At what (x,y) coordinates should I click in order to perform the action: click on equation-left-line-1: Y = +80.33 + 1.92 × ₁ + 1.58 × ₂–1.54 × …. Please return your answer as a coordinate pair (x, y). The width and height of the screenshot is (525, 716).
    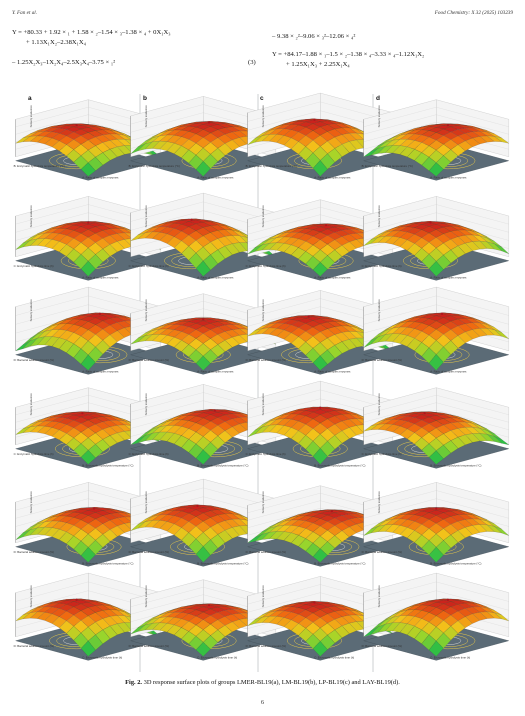
    Looking at the image, I should click on (91, 32).